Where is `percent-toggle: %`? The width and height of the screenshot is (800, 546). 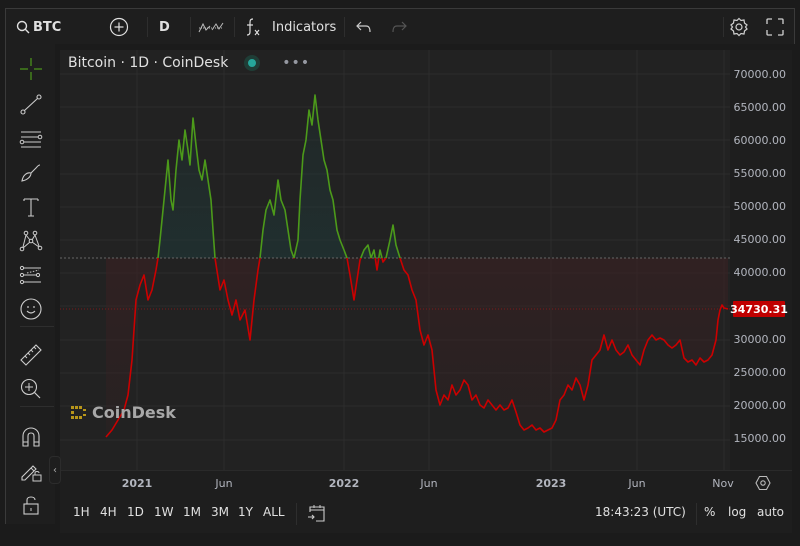
percent-toggle: % is located at coordinates (710, 512).